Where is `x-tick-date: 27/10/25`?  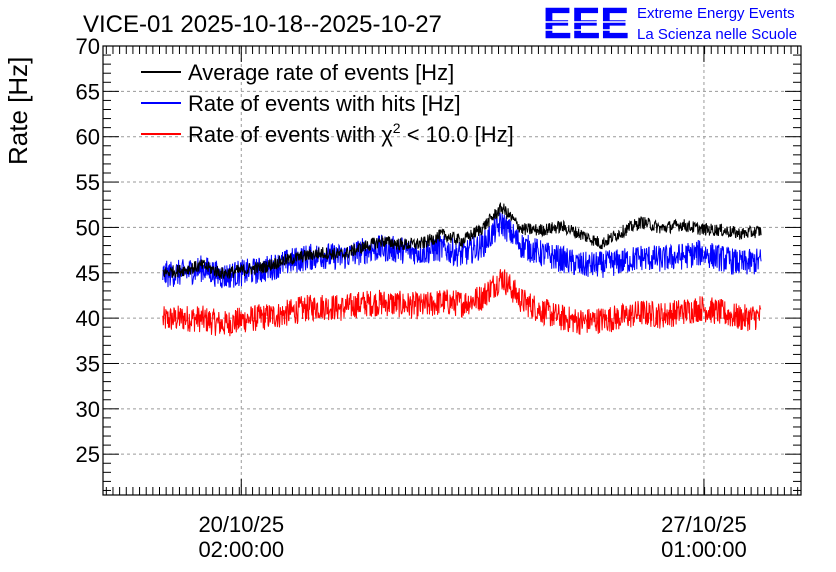 x-tick-date: 27/10/25 is located at coordinates (704, 524).